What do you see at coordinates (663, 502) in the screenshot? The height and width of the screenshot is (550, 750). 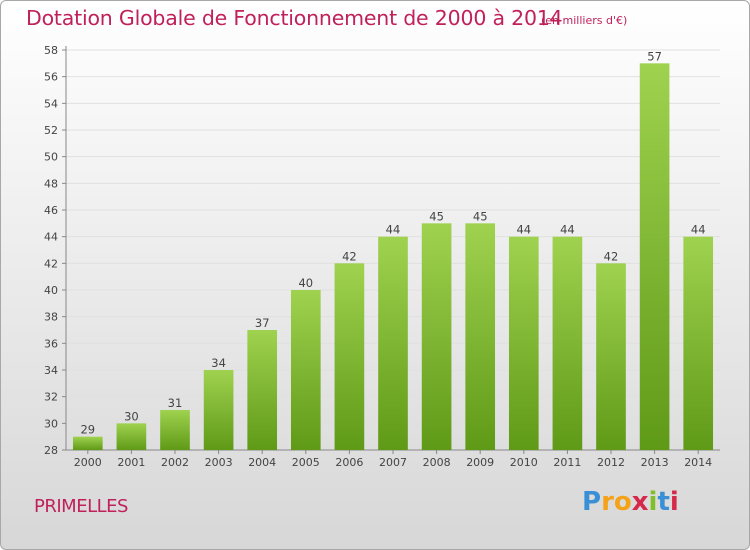 I see `logo-letter: t` at bounding box center [663, 502].